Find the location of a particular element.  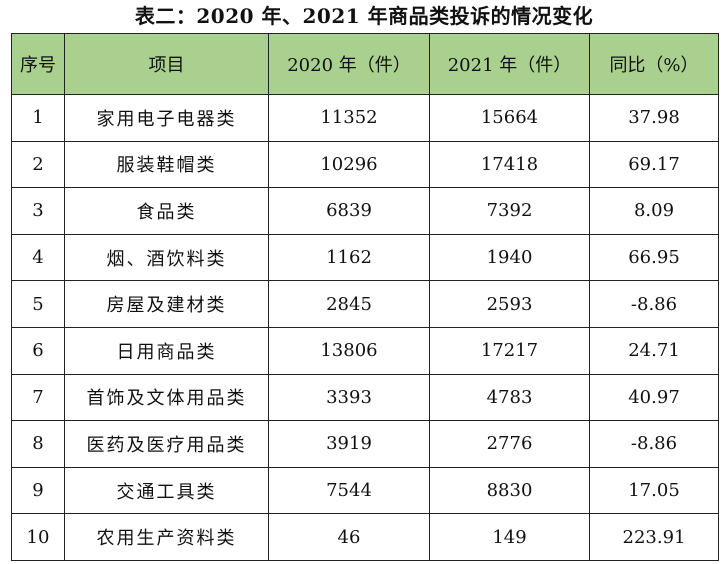

table-row: 9 交通工具类 7544 8830 17.05 is located at coordinates (365, 490).